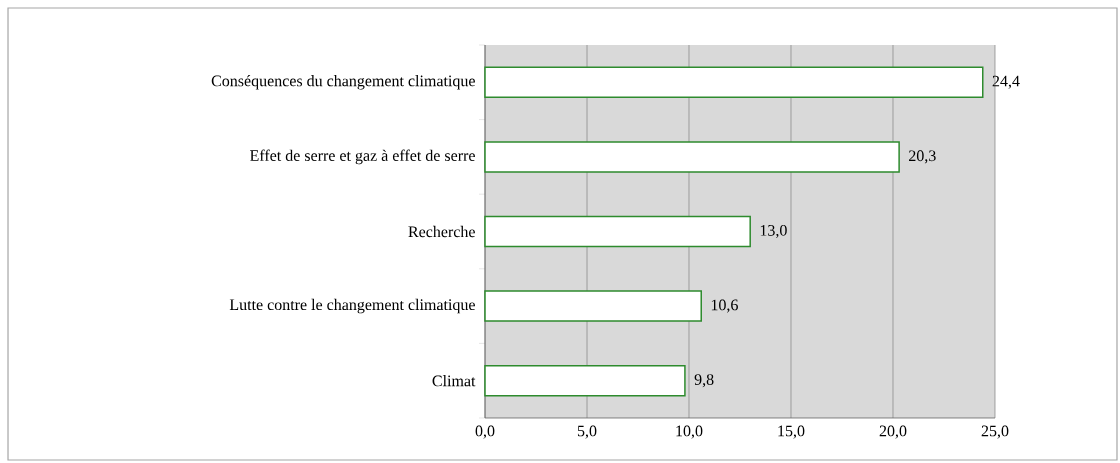  Describe the element at coordinates (352, 306) in the screenshot. I see `y-tick-label: Lutte contre le changement climatique` at that location.